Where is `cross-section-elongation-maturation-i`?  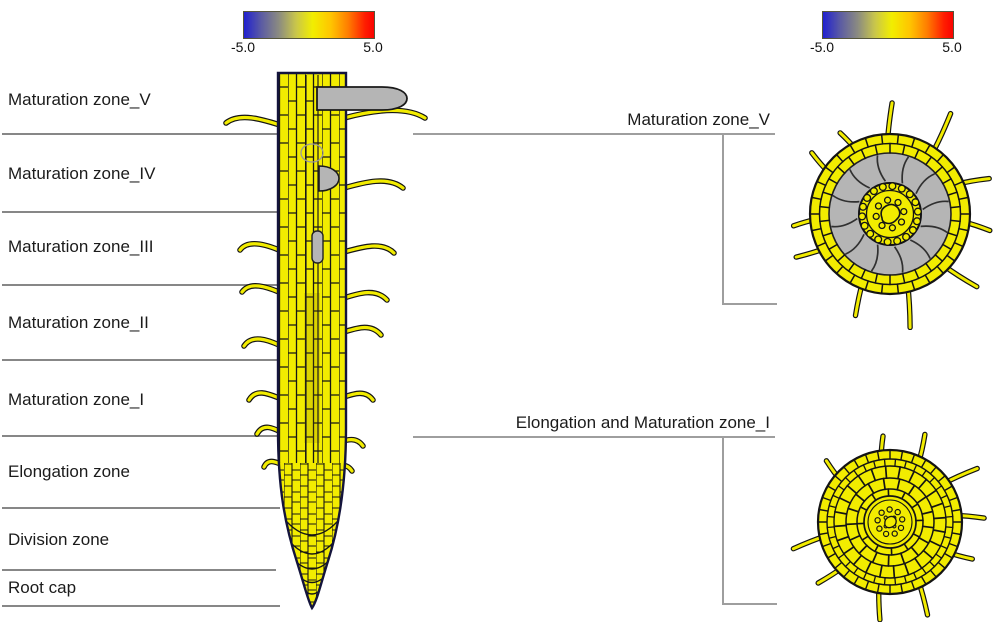
cross-section-elongation-maturation-i is located at coordinates (888, 526).